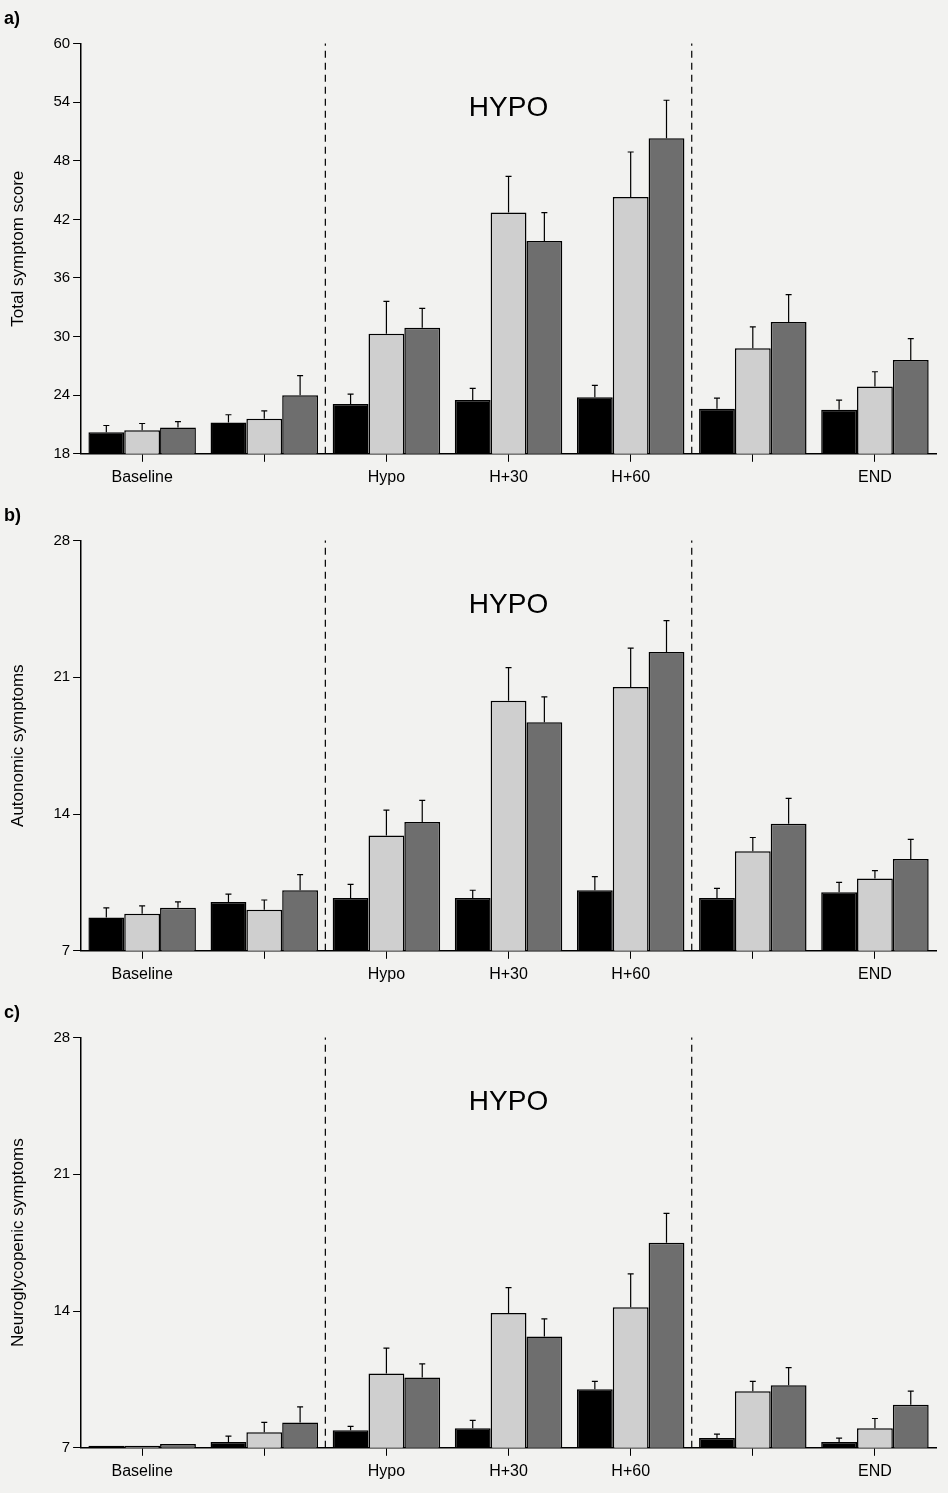 This screenshot has height=1493, width=948. Describe the element at coordinates (17, 248) in the screenshot. I see `y-axis-title: Total symptom score` at that location.